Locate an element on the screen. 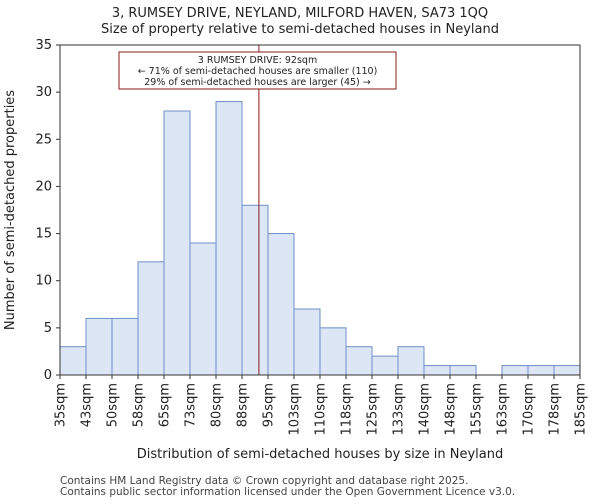  x-tick-label: 58sqm is located at coordinates (139, 405).